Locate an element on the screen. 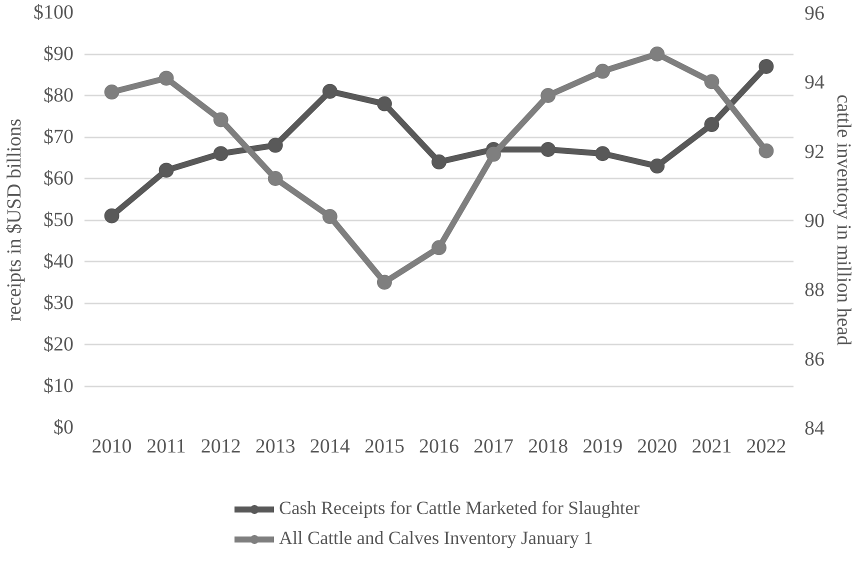 This screenshot has width=857, height=567. x-tick-label: 2022 is located at coordinates (766, 447).